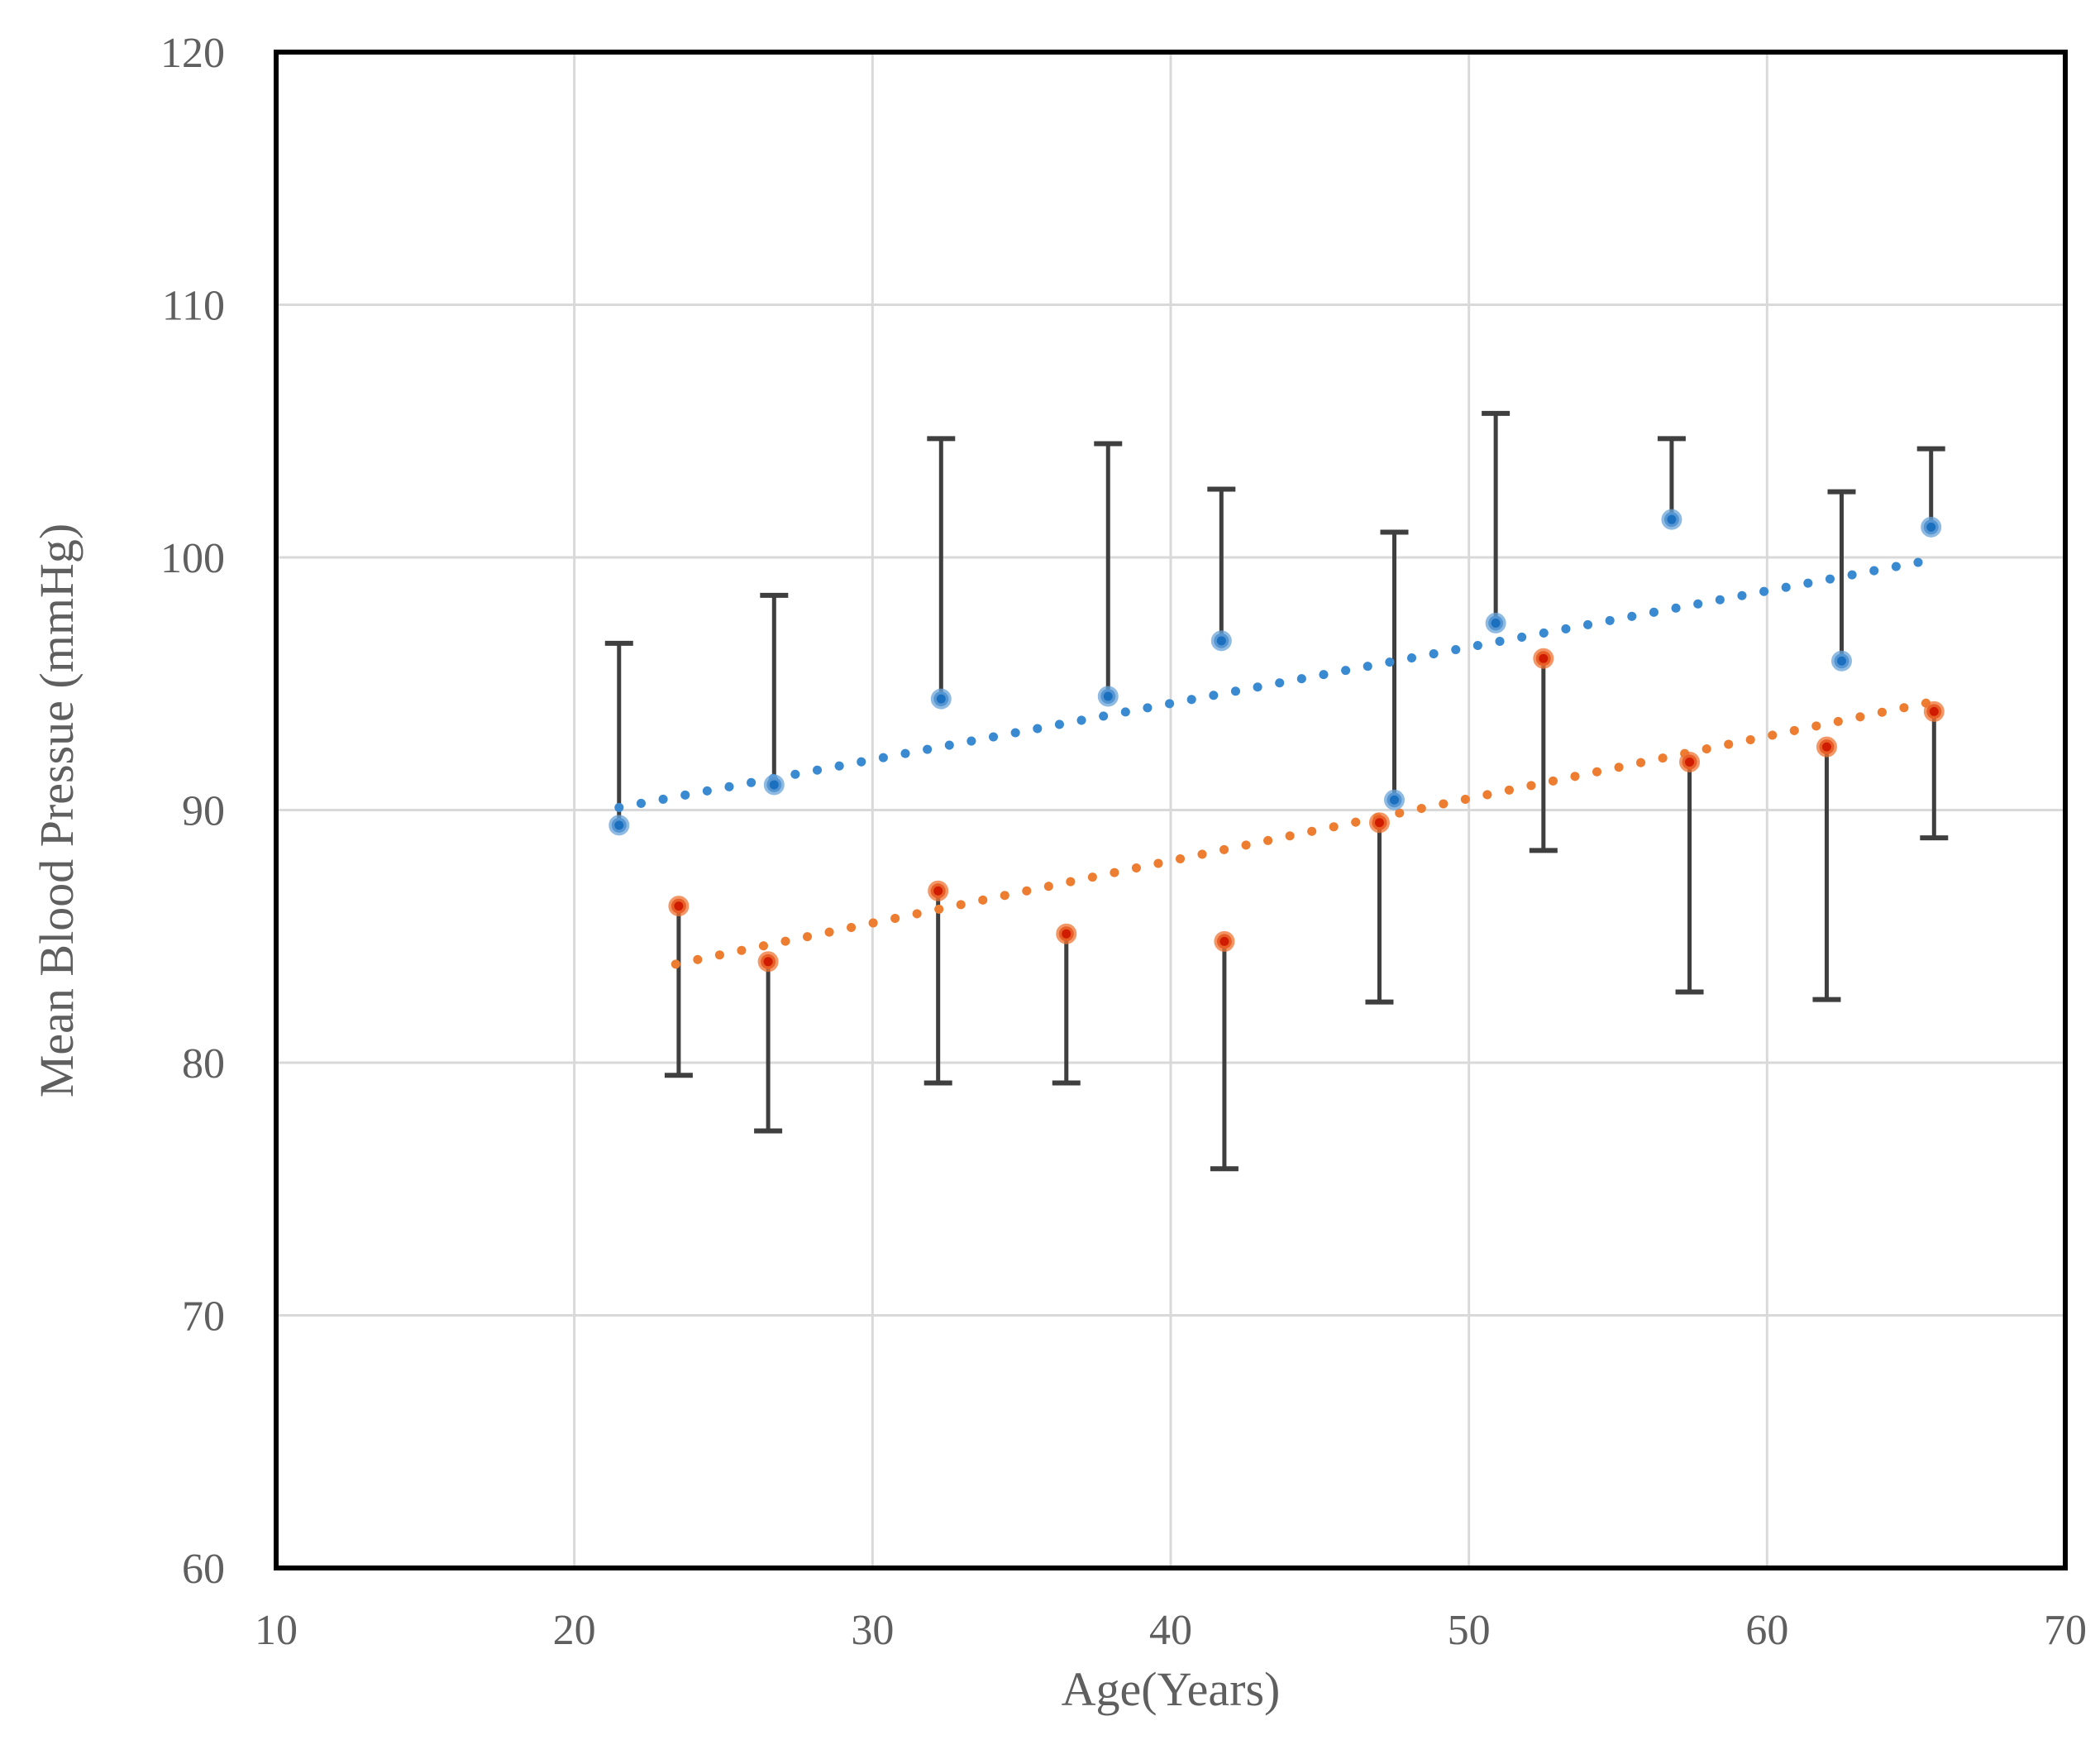 Image resolution: width=2100 pixels, height=1740 pixels. What do you see at coordinates (1766, 1630) in the screenshot?
I see `x-tick-label: 60` at bounding box center [1766, 1630].